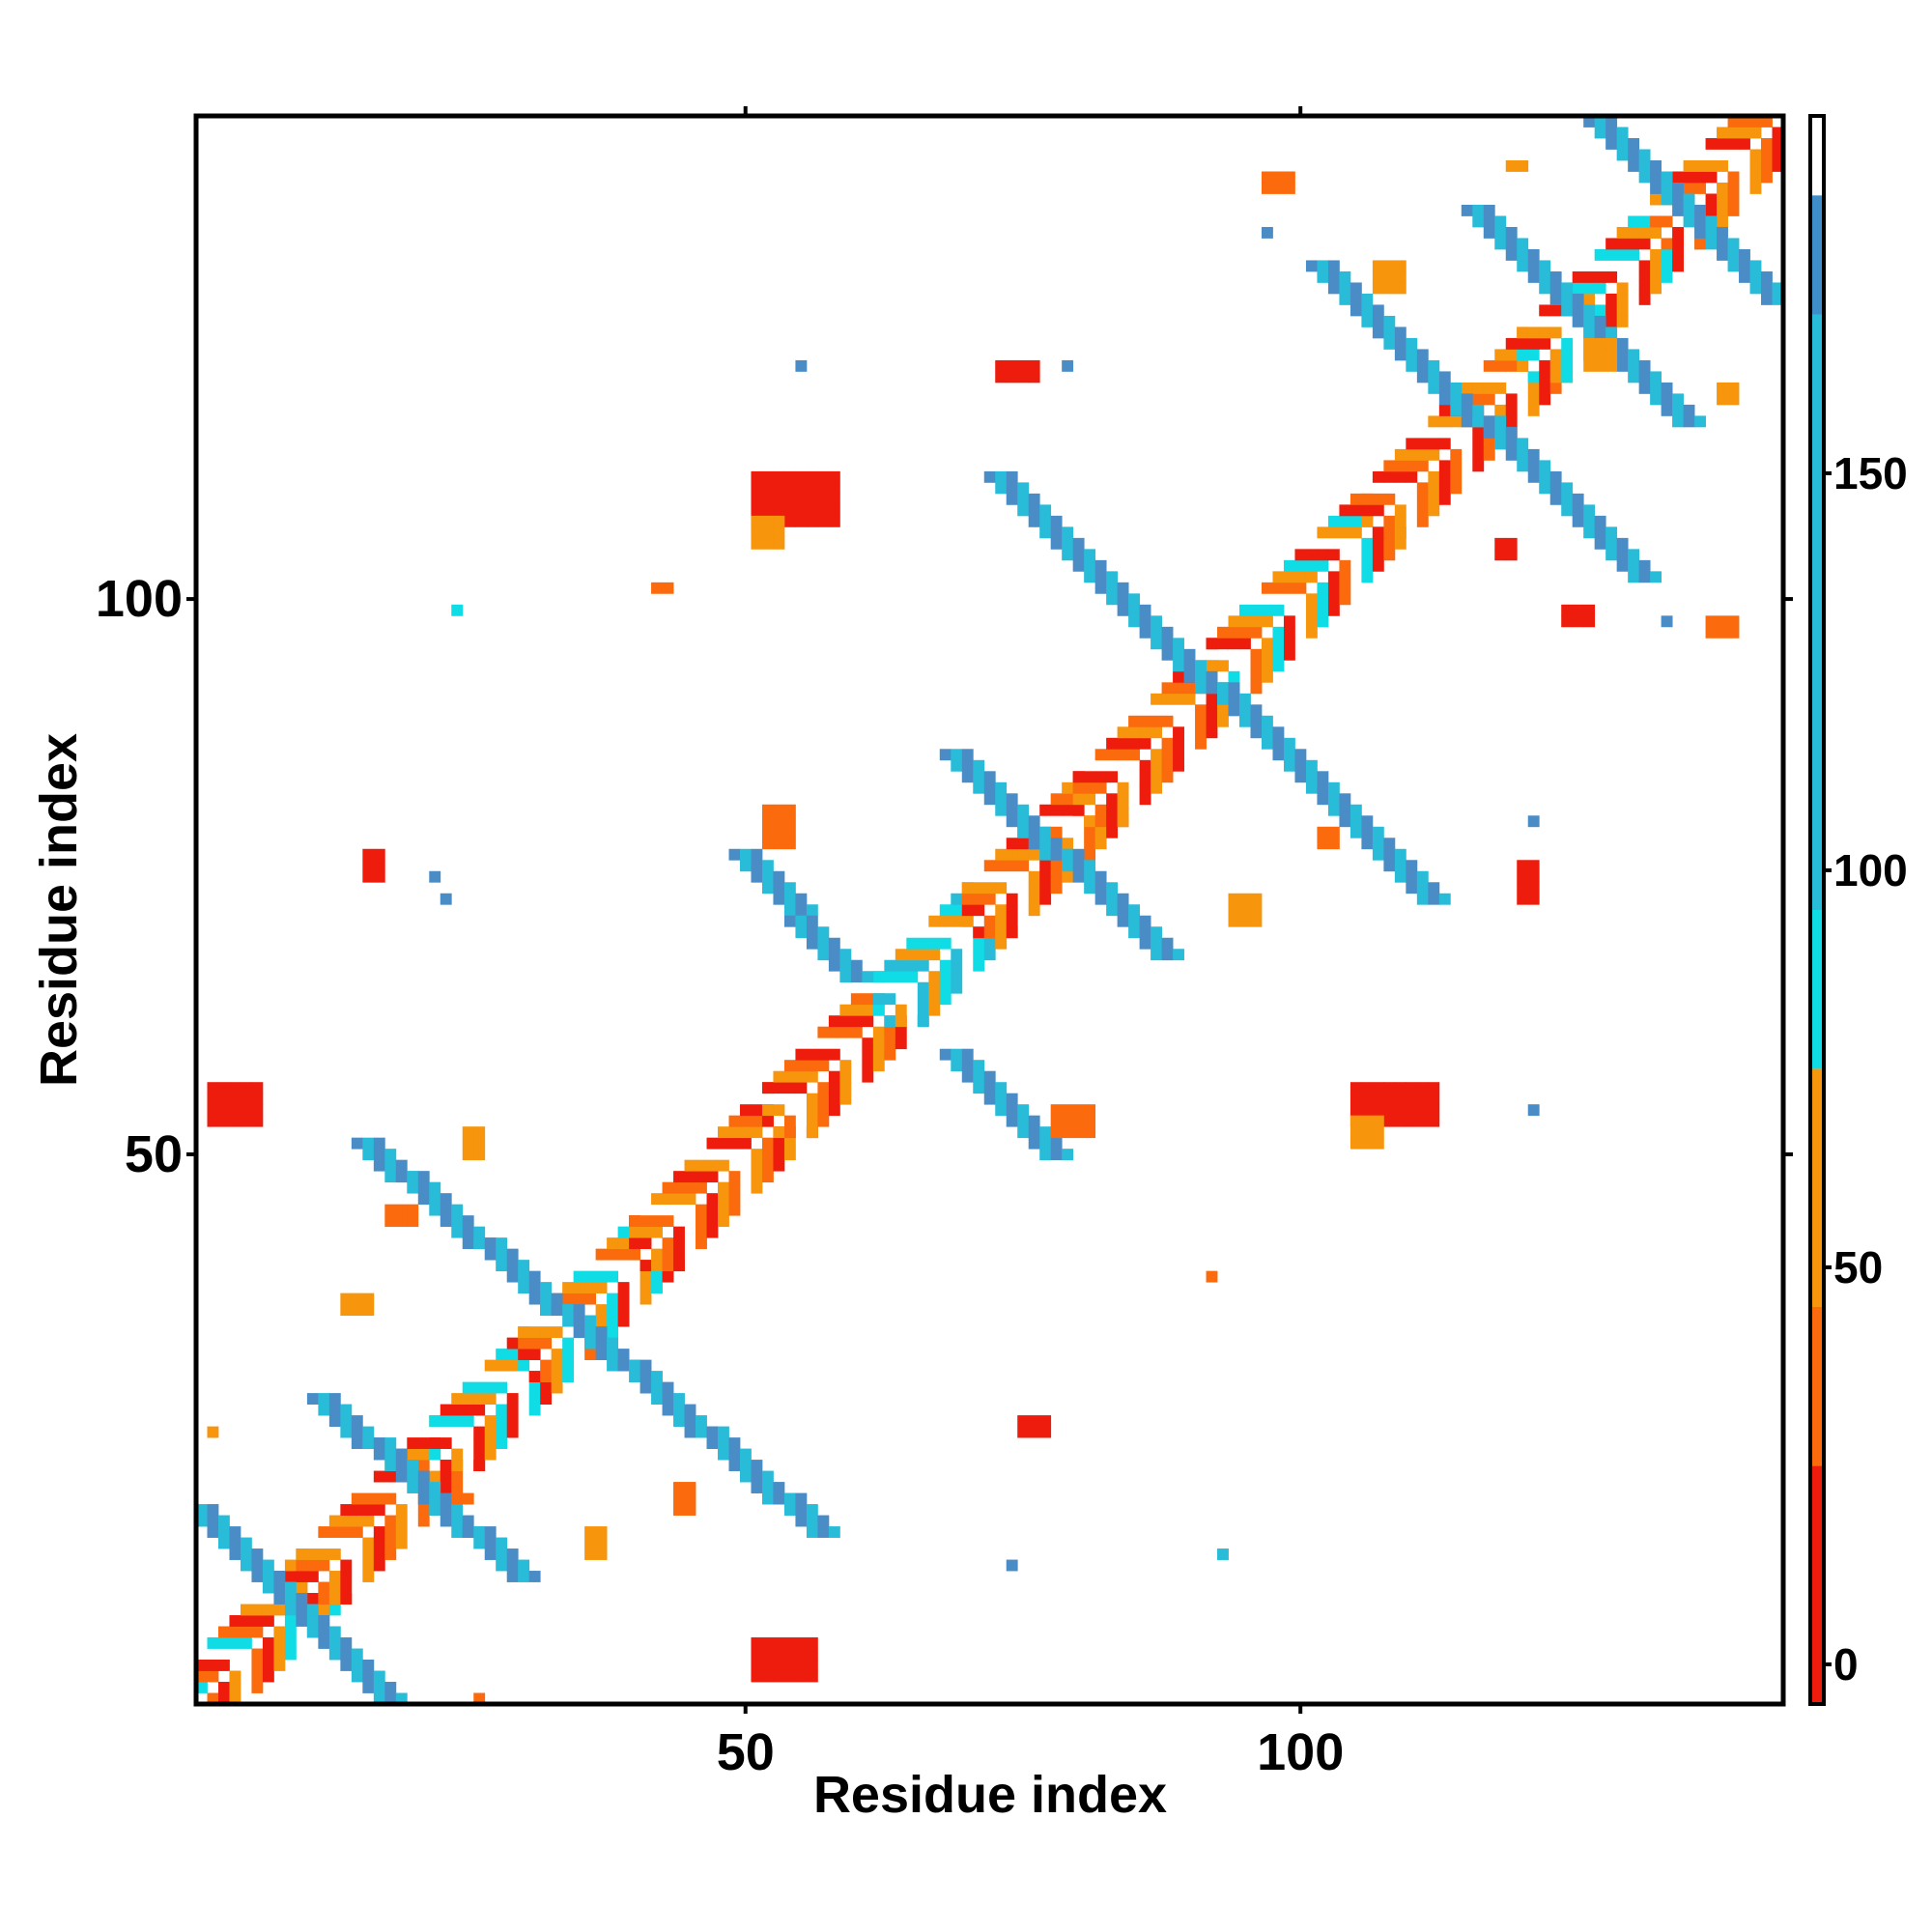 The height and width of the screenshot is (1932, 1932). What do you see at coordinates (1667, 621) in the screenshot?
I see `isolated-contact-cell` at bounding box center [1667, 621].